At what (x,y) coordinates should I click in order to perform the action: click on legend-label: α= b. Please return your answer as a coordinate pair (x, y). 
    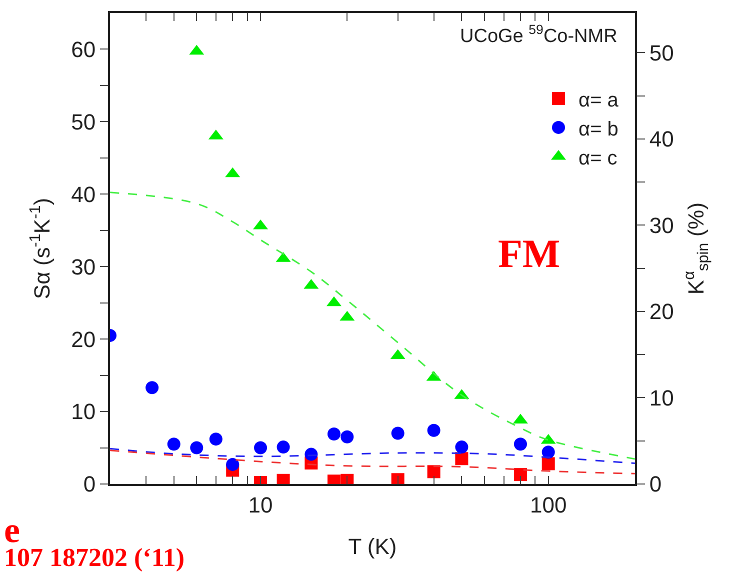
    Looking at the image, I should click on (598, 129).